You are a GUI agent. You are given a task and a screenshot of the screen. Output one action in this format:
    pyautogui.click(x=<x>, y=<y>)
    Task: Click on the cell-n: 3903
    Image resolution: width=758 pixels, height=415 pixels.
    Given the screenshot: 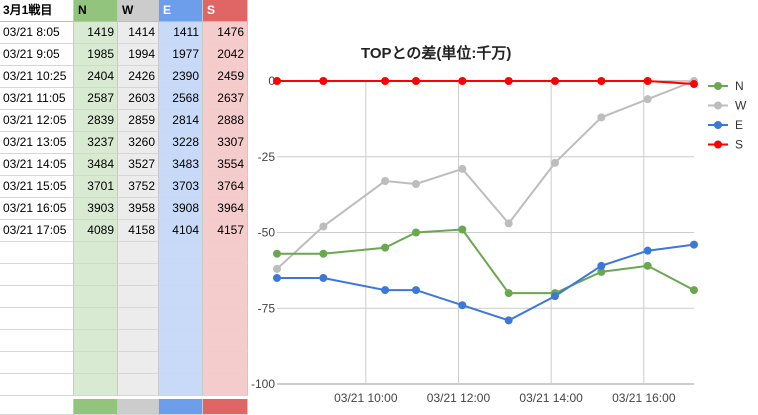 What is the action you would take?
    pyautogui.click(x=96, y=209)
    